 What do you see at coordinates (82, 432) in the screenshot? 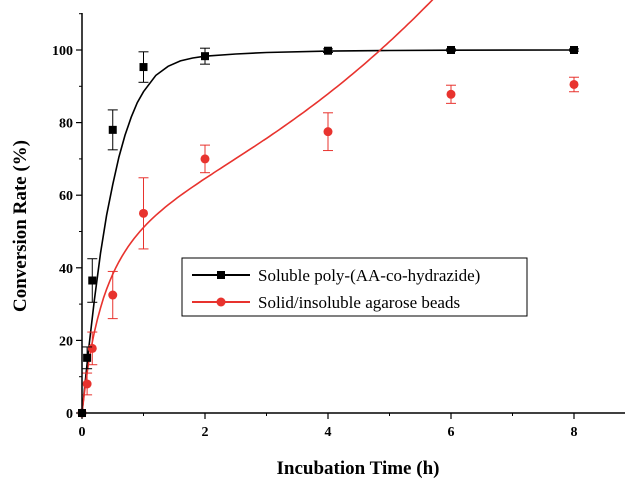
I see `x-tick-label: 0` at bounding box center [82, 432].